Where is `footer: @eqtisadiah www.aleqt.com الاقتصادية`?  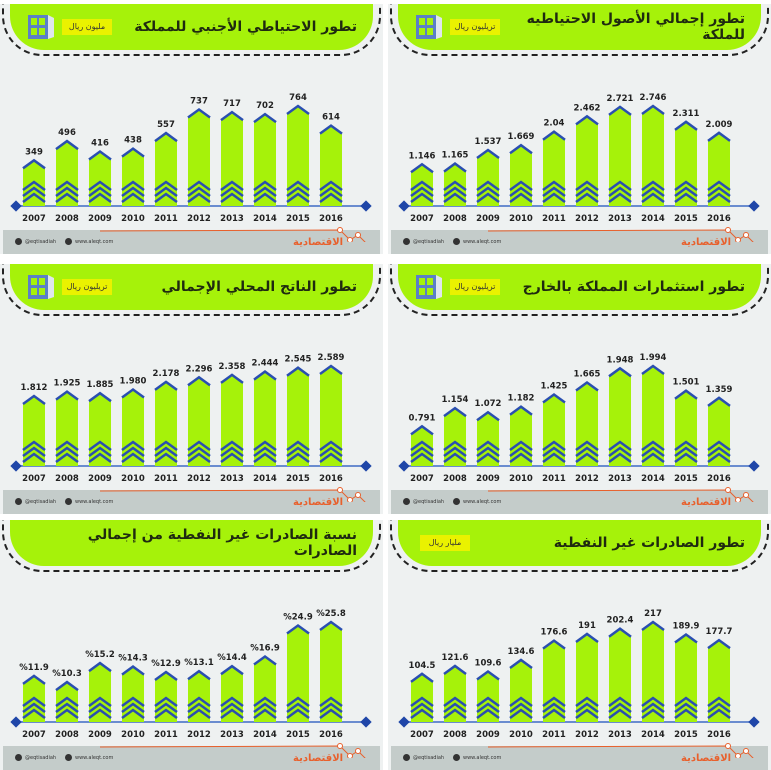 footer: @eqtisadiah www.aleqt.com الاقتصادية is located at coordinates (579, 758).